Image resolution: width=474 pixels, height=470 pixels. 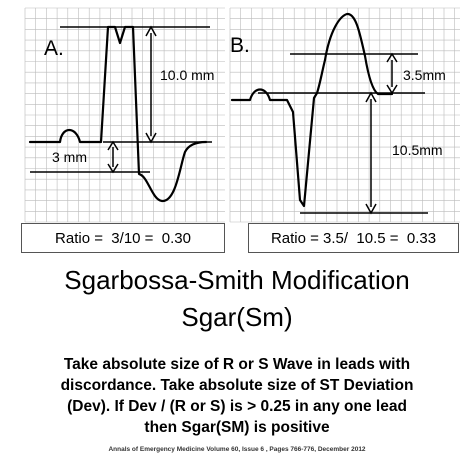 What do you see at coordinates (240, 45) in the screenshot?
I see `panel-b-label: B.` at bounding box center [240, 45].